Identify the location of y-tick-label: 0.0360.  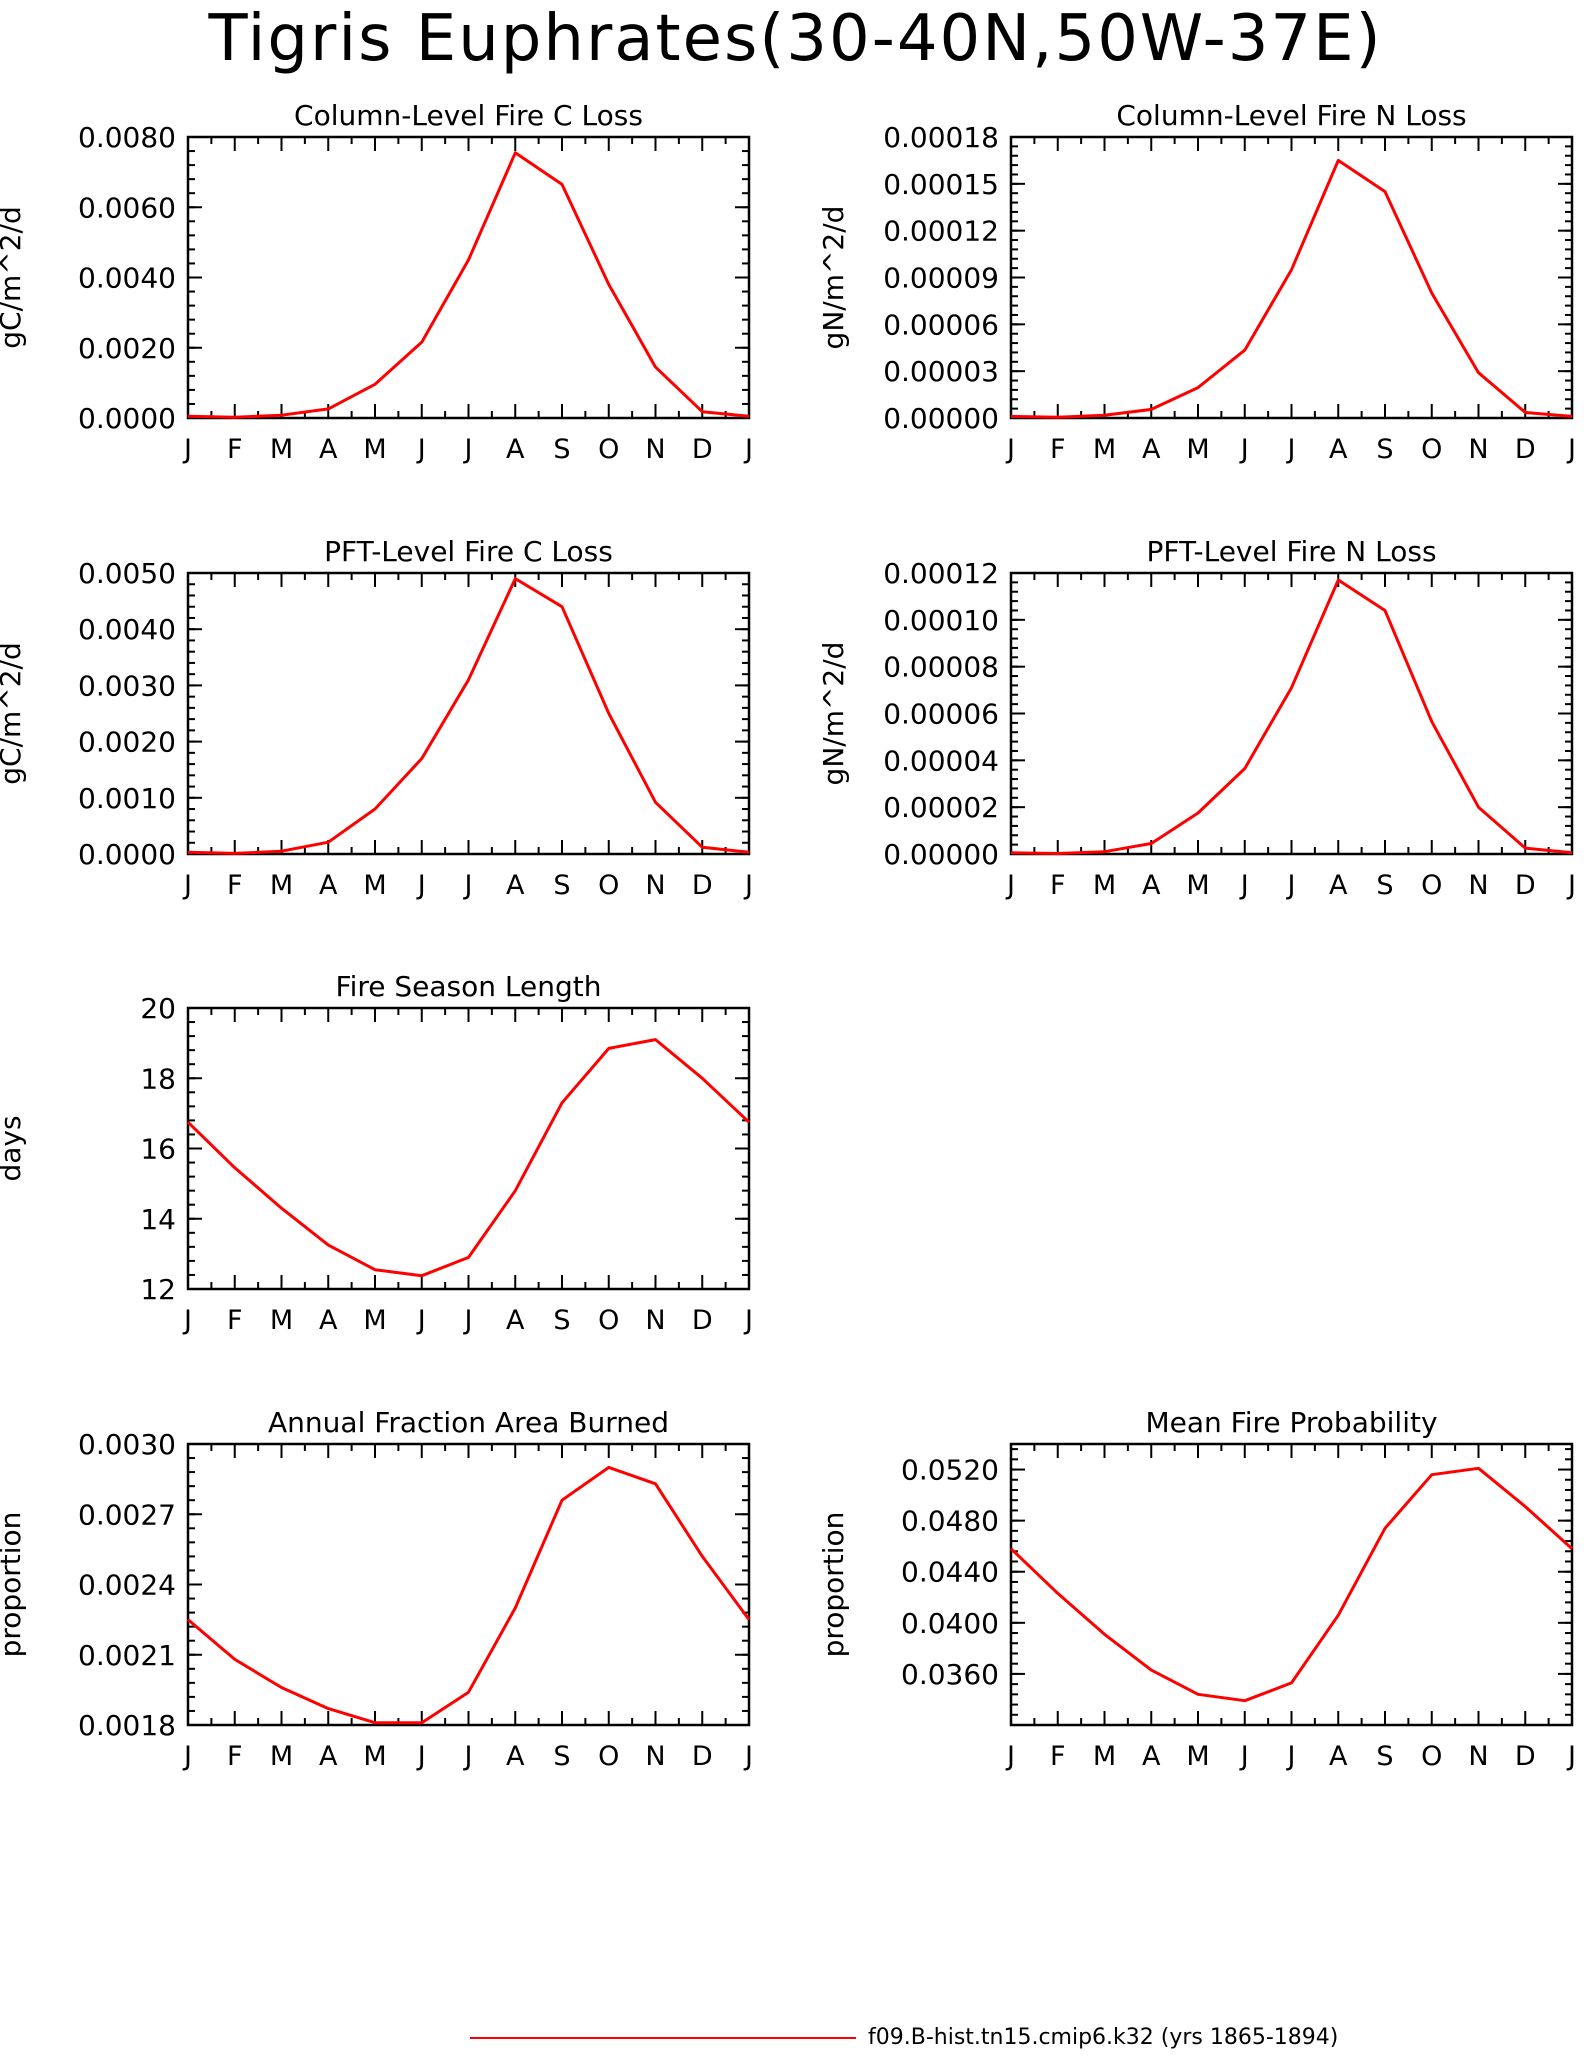
(950, 1674).